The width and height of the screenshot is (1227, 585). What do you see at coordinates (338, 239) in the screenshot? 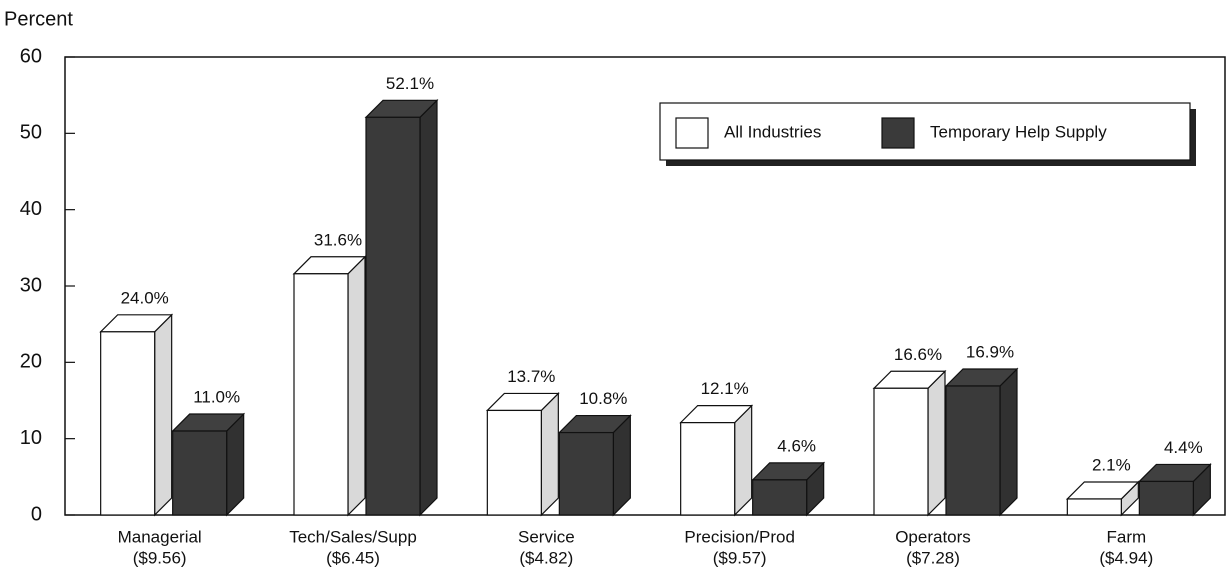
I see `value-label: 31.6%` at bounding box center [338, 239].